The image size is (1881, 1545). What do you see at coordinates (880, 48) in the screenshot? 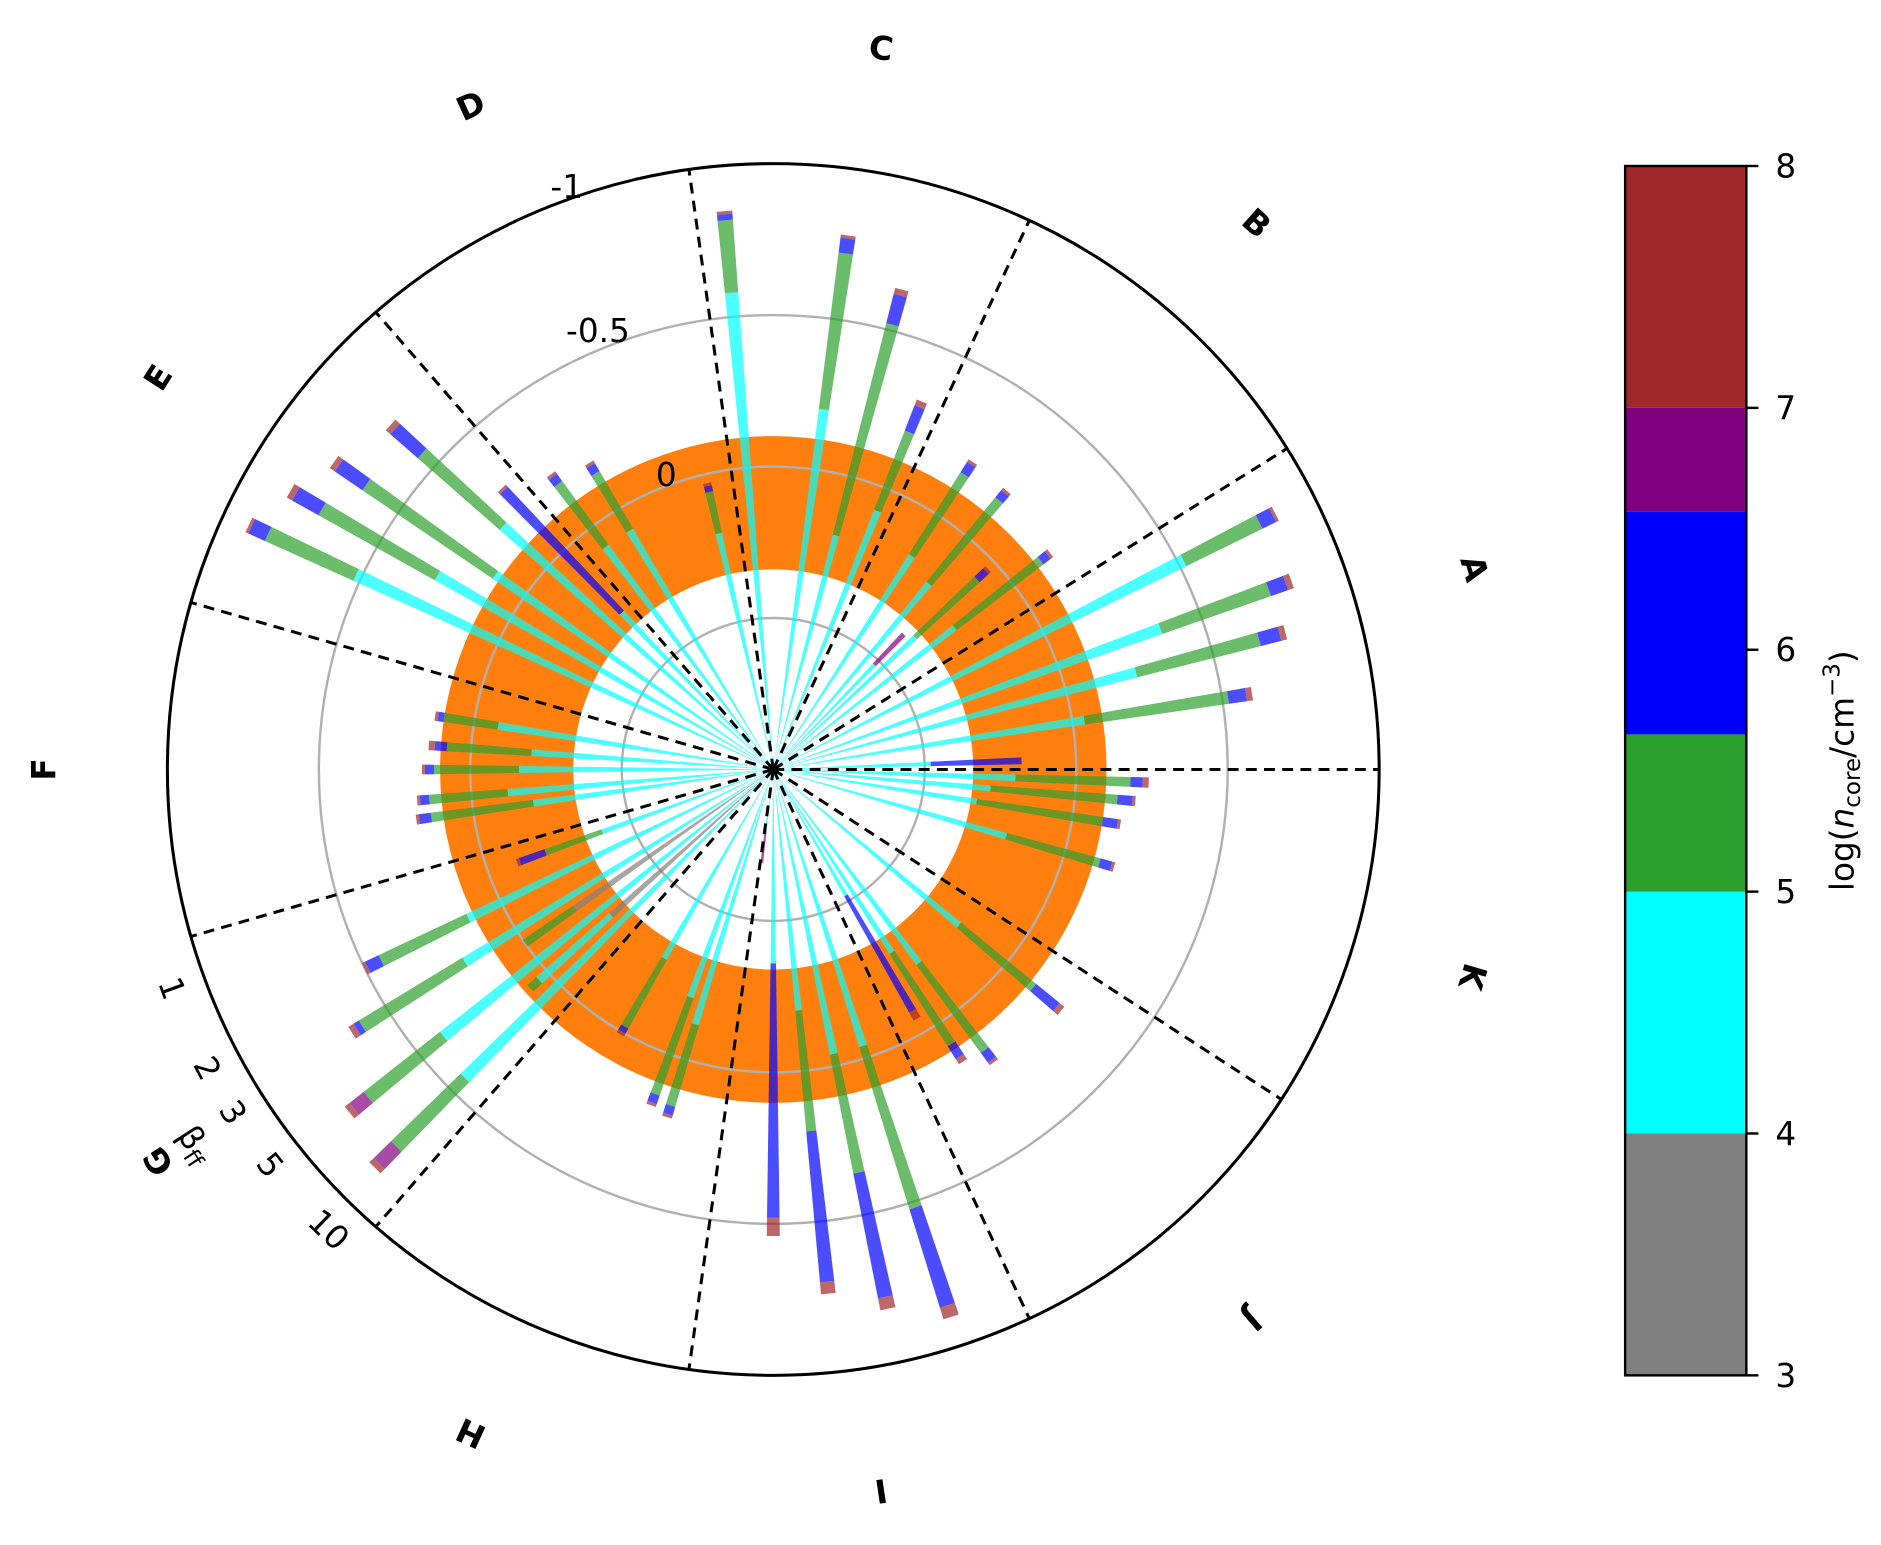
I see `sector-label: C` at bounding box center [880, 48].